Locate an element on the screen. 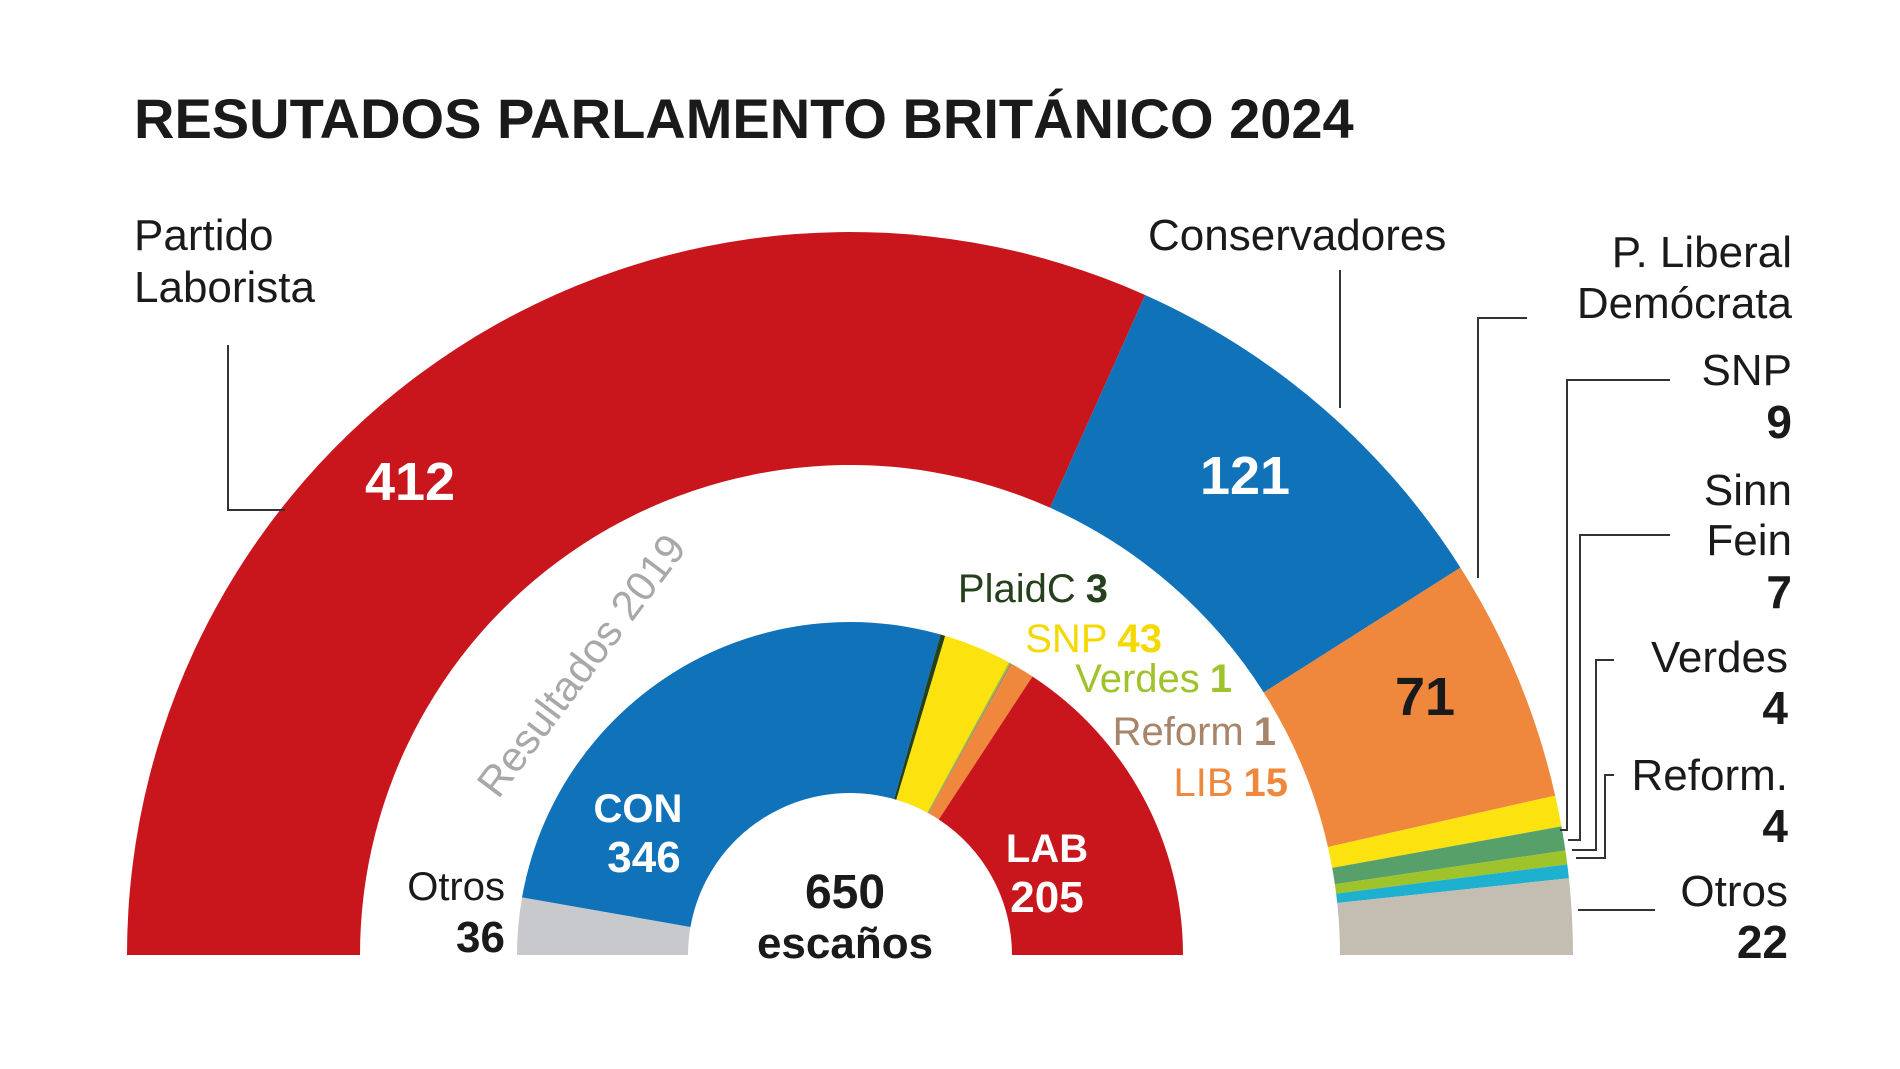 The height and width of the screenshot is (1069, 1900). seat-arc-2019-lab is located at coordinates (1060, 815).